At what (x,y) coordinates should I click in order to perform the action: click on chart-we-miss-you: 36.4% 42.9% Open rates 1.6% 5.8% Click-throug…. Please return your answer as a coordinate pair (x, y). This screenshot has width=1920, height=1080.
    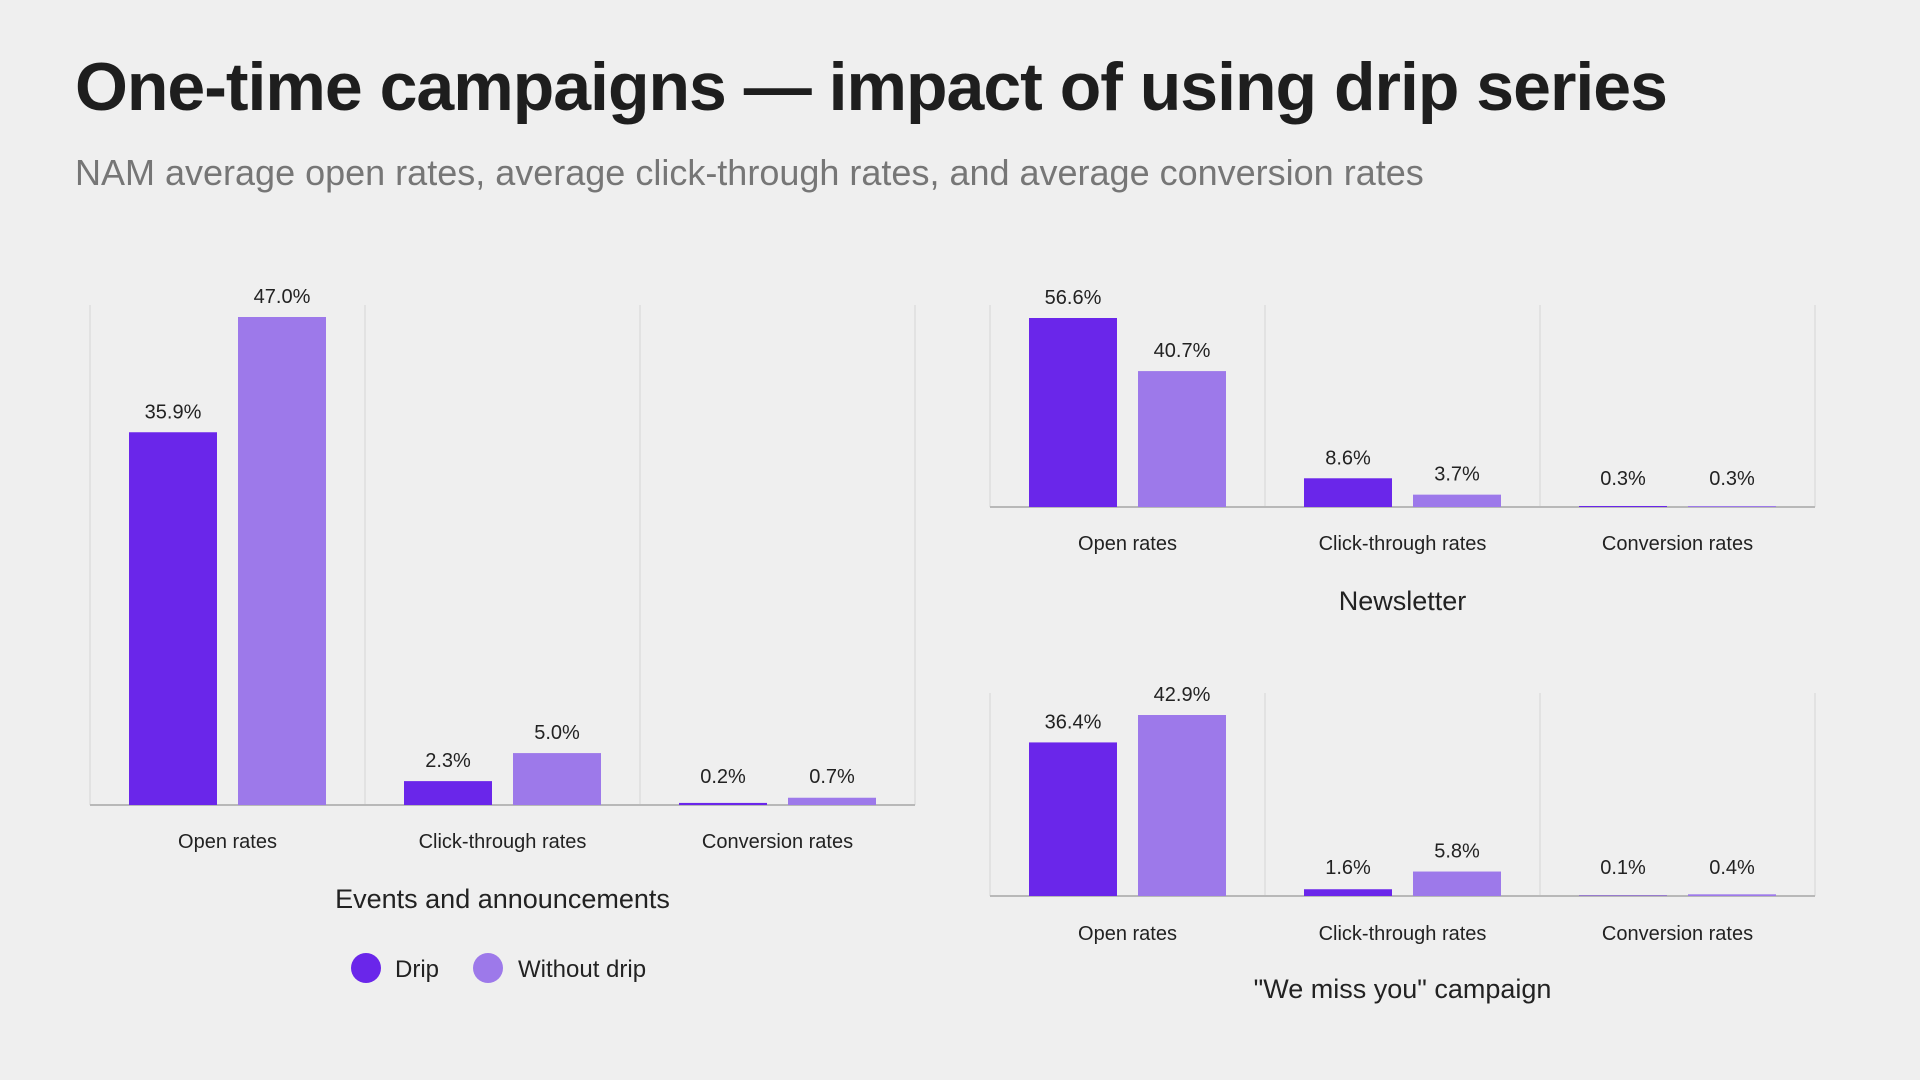
    Looking at the image, I should click on (1402, 844).